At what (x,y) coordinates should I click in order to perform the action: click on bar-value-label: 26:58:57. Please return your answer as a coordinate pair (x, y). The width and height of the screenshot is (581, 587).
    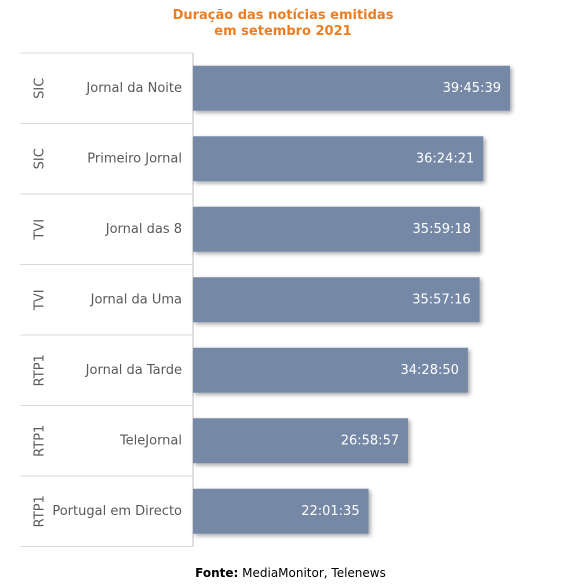
    Looking at the image, I should click on (370, 440).